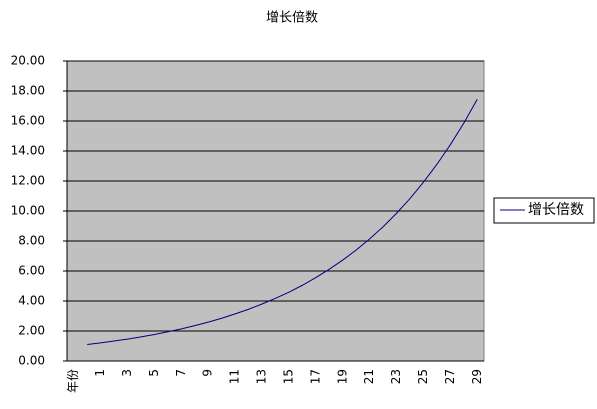 Image resolution: width=597 pixels, height=409 pixels. Describe the element at coordinates (556, 210) in the screenshot. I see `legend-label: 增长倍数` at that location.